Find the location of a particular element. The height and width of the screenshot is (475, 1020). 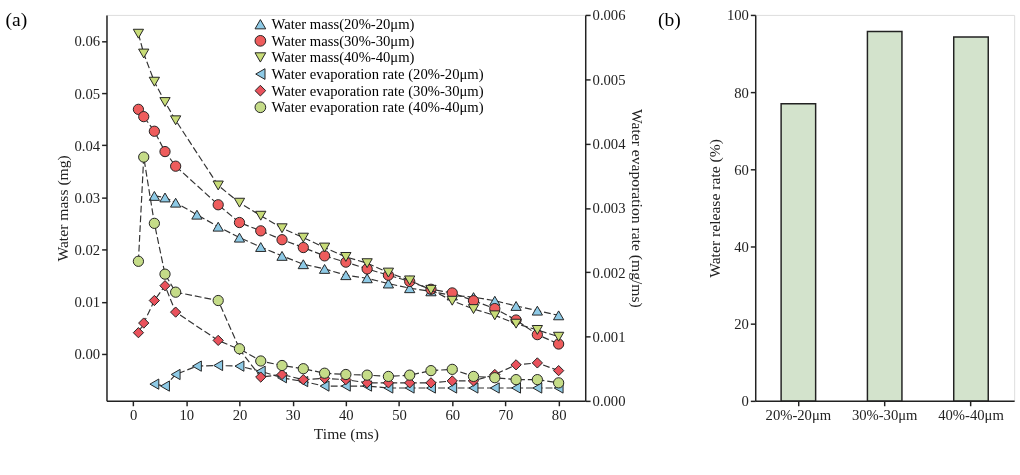

y-tick-label: 0.03 is located at coordinates (87, 197).